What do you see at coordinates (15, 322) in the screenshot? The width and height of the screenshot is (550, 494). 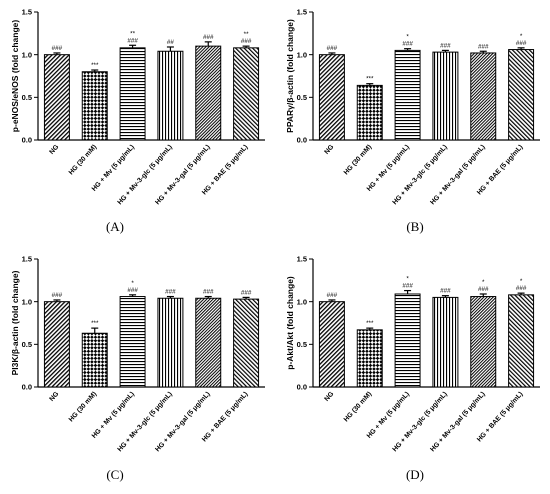 I see `y-axis-label: PI3K/β-actin (fold change)` at bounding box center [15, 322].